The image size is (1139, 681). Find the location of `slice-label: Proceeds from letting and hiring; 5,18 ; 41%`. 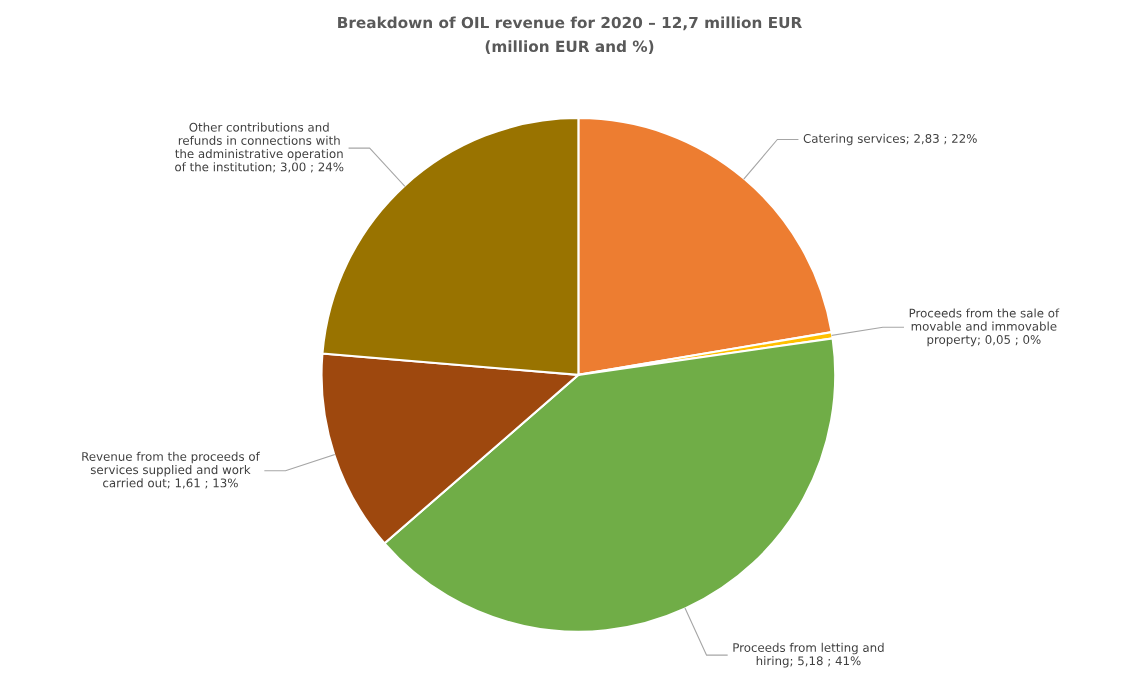

slice-label: Proceeds from letting and hiring; 5,18 ; 41% is located at coordinates (808, 655).